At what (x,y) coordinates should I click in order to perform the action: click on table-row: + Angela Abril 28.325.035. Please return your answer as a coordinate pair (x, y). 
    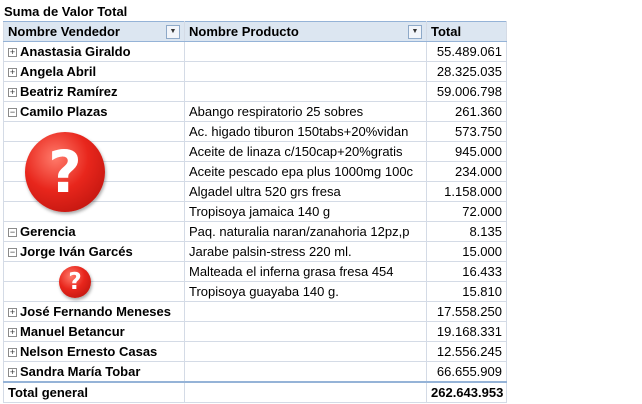
    Looking at the image, I should click on (255, 71).